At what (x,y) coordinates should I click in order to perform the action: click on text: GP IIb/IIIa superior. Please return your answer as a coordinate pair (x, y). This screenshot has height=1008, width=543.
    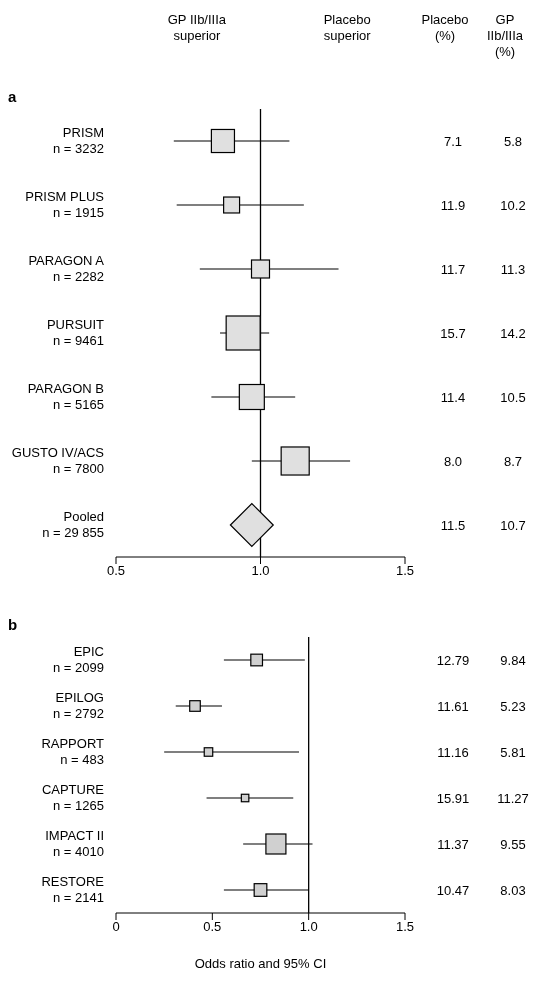
    Looking at the image, I should click on (197, 28).